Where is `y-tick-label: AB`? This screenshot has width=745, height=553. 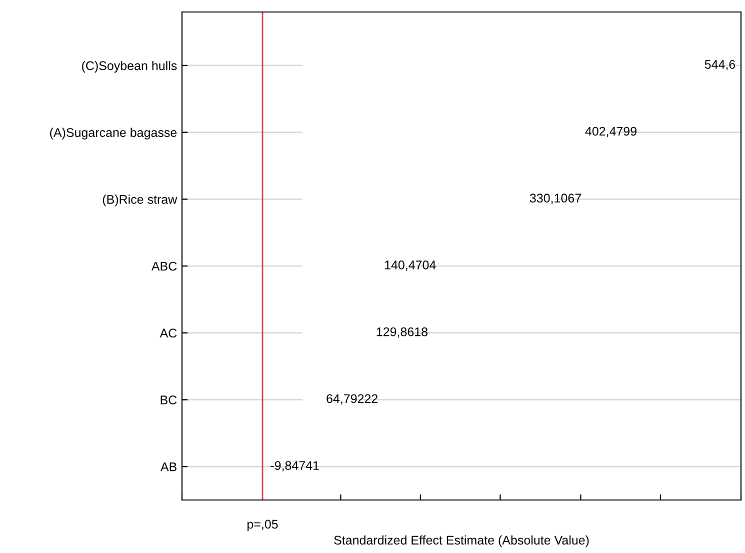
y-tick-label: AB is located at coordinates (168, 467).